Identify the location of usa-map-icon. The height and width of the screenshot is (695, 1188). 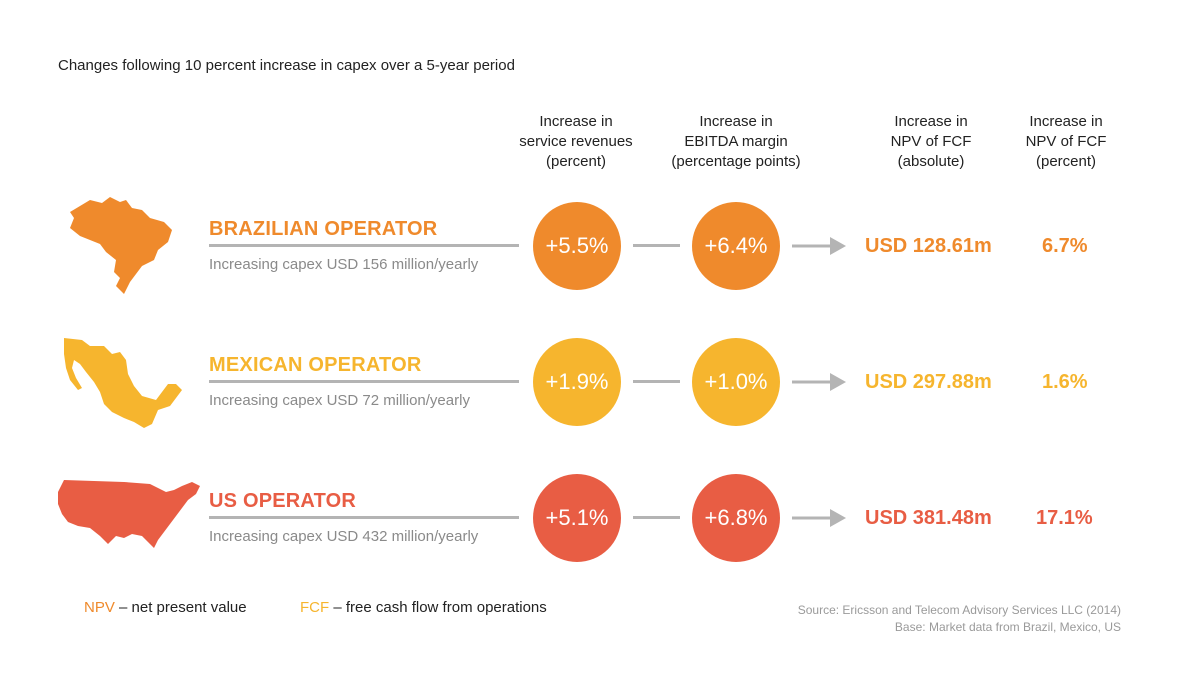
(129, 514).